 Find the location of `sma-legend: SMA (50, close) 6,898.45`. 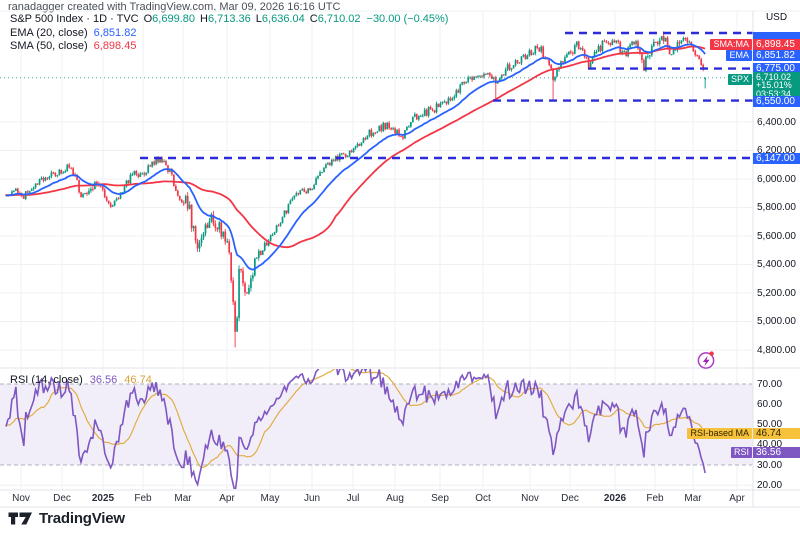

sma-legend: SMA (50, close) 6,898.45 is located at coordinates (73, 46).